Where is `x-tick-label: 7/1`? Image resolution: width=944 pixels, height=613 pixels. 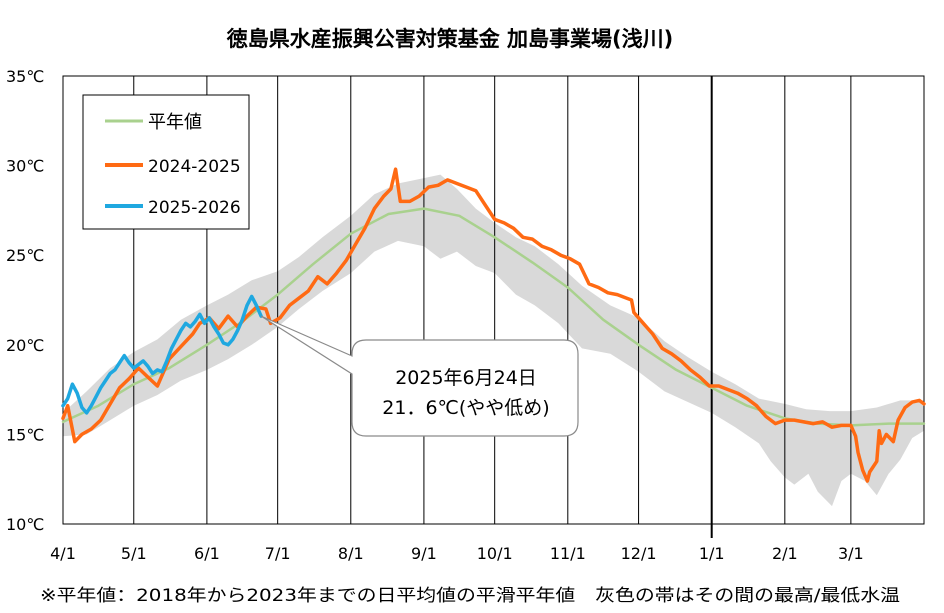 x-tick-label: 7/1 is located at coordinates (278, 553).